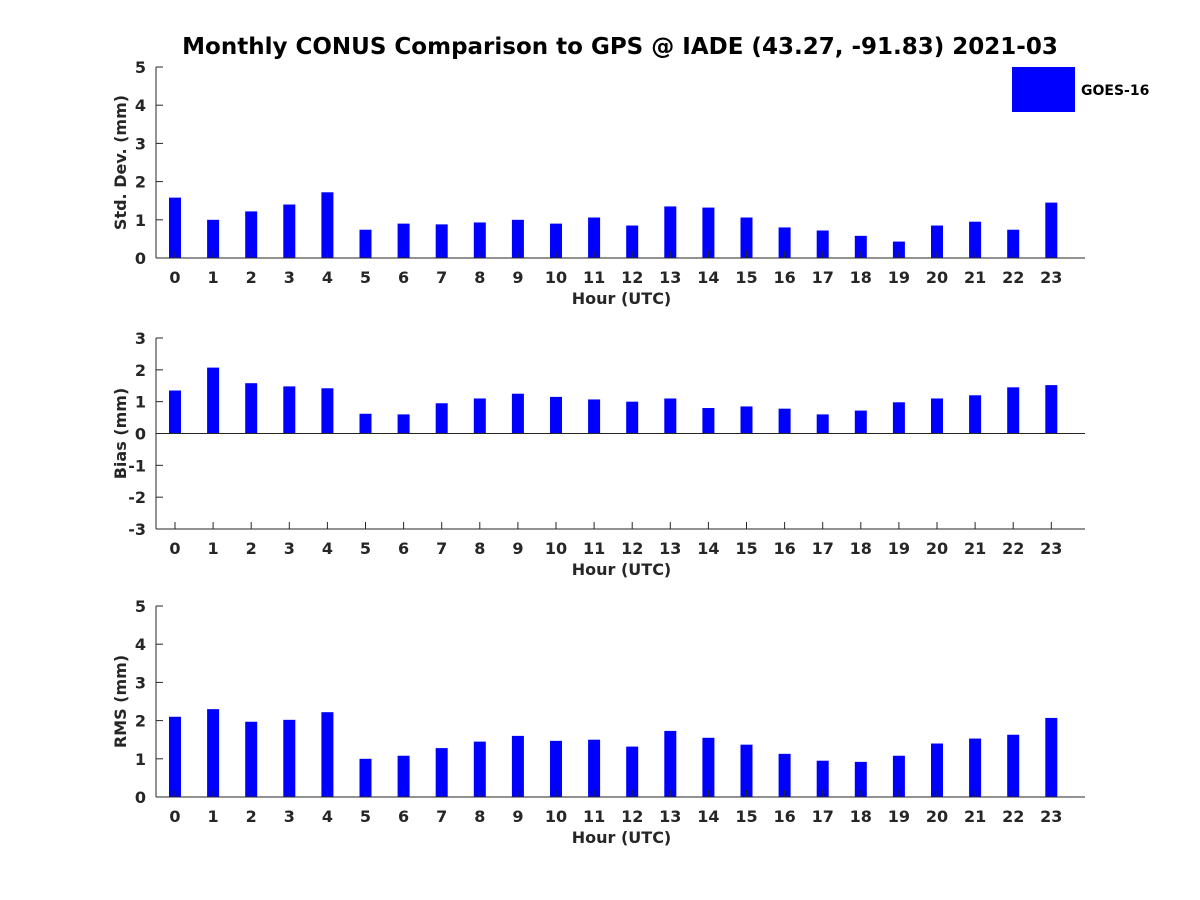  Describe the element at coordinates (120, 162) in the screenshot. I see `y-axis-label: Std. Dev. (mm)` at that location.